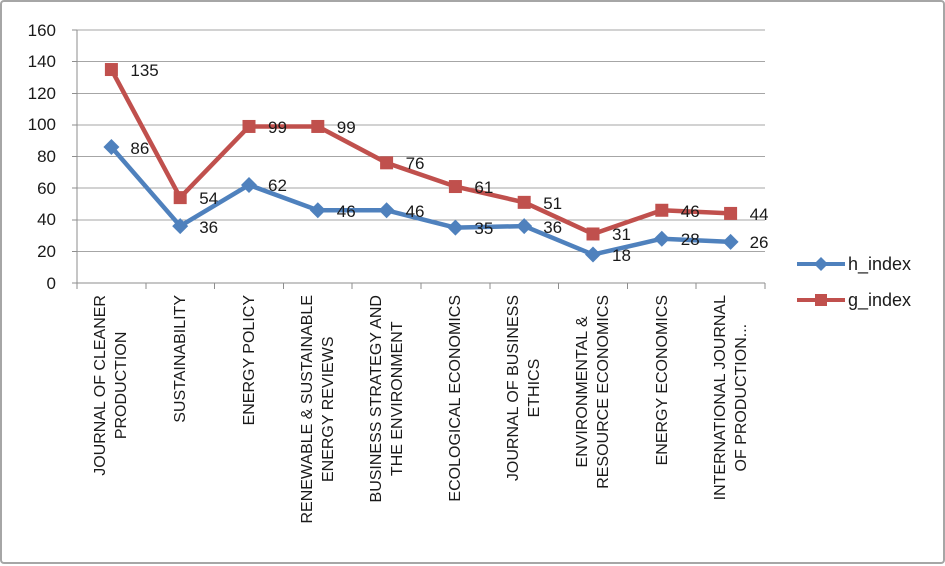 This screenshot has height=566, width=945. What do you see at coordinates (821, 264) in the screenshot?
I see `h-index-line-diamond-icon` at bounding box center [821, 264].